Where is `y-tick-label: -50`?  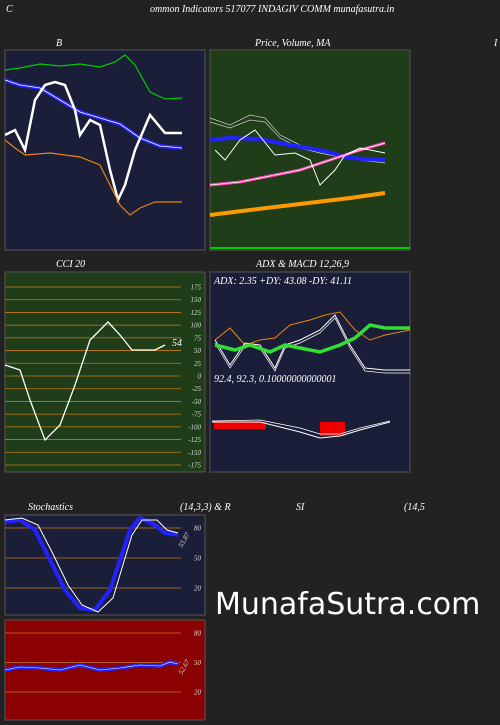 y-tick-label: -50 is located at coordinates (197, 402).